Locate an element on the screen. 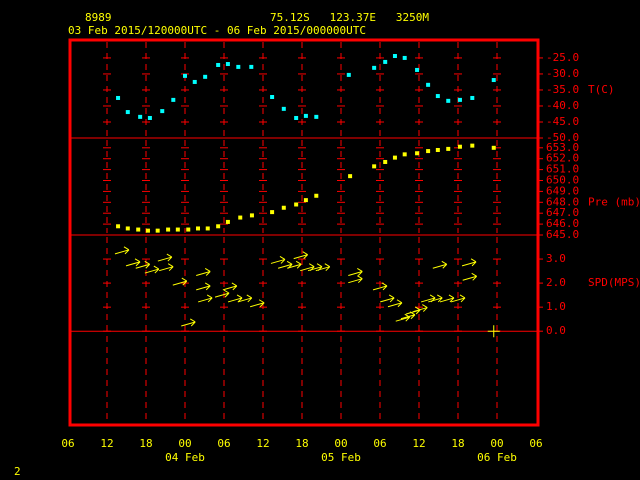  axis-label: SPD(MPS) is located at coordinates (614, 282).